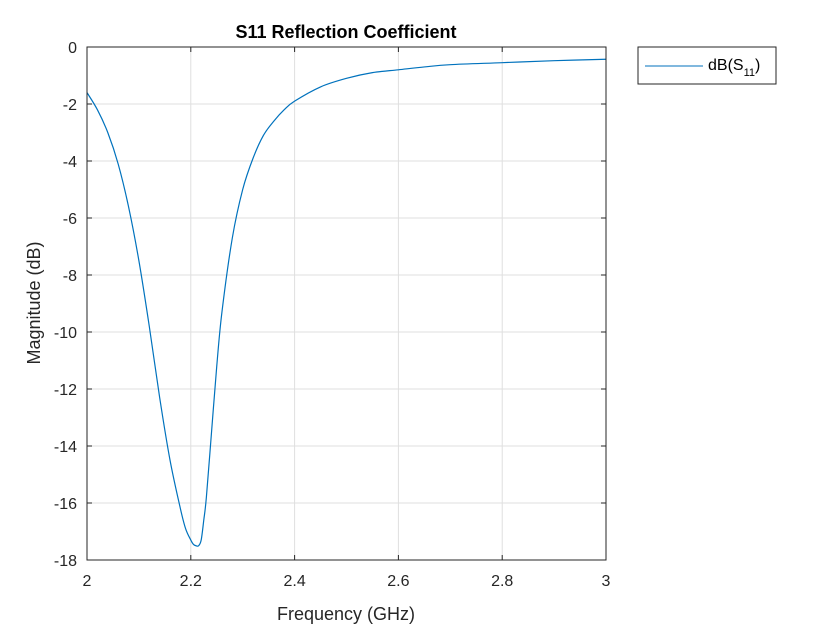 Image resolution: width=840 pixels, height=630 pixels. Describe the element at coordinates (72, 48) in the screenshot. I see `y-tick-label: 0` at that location.